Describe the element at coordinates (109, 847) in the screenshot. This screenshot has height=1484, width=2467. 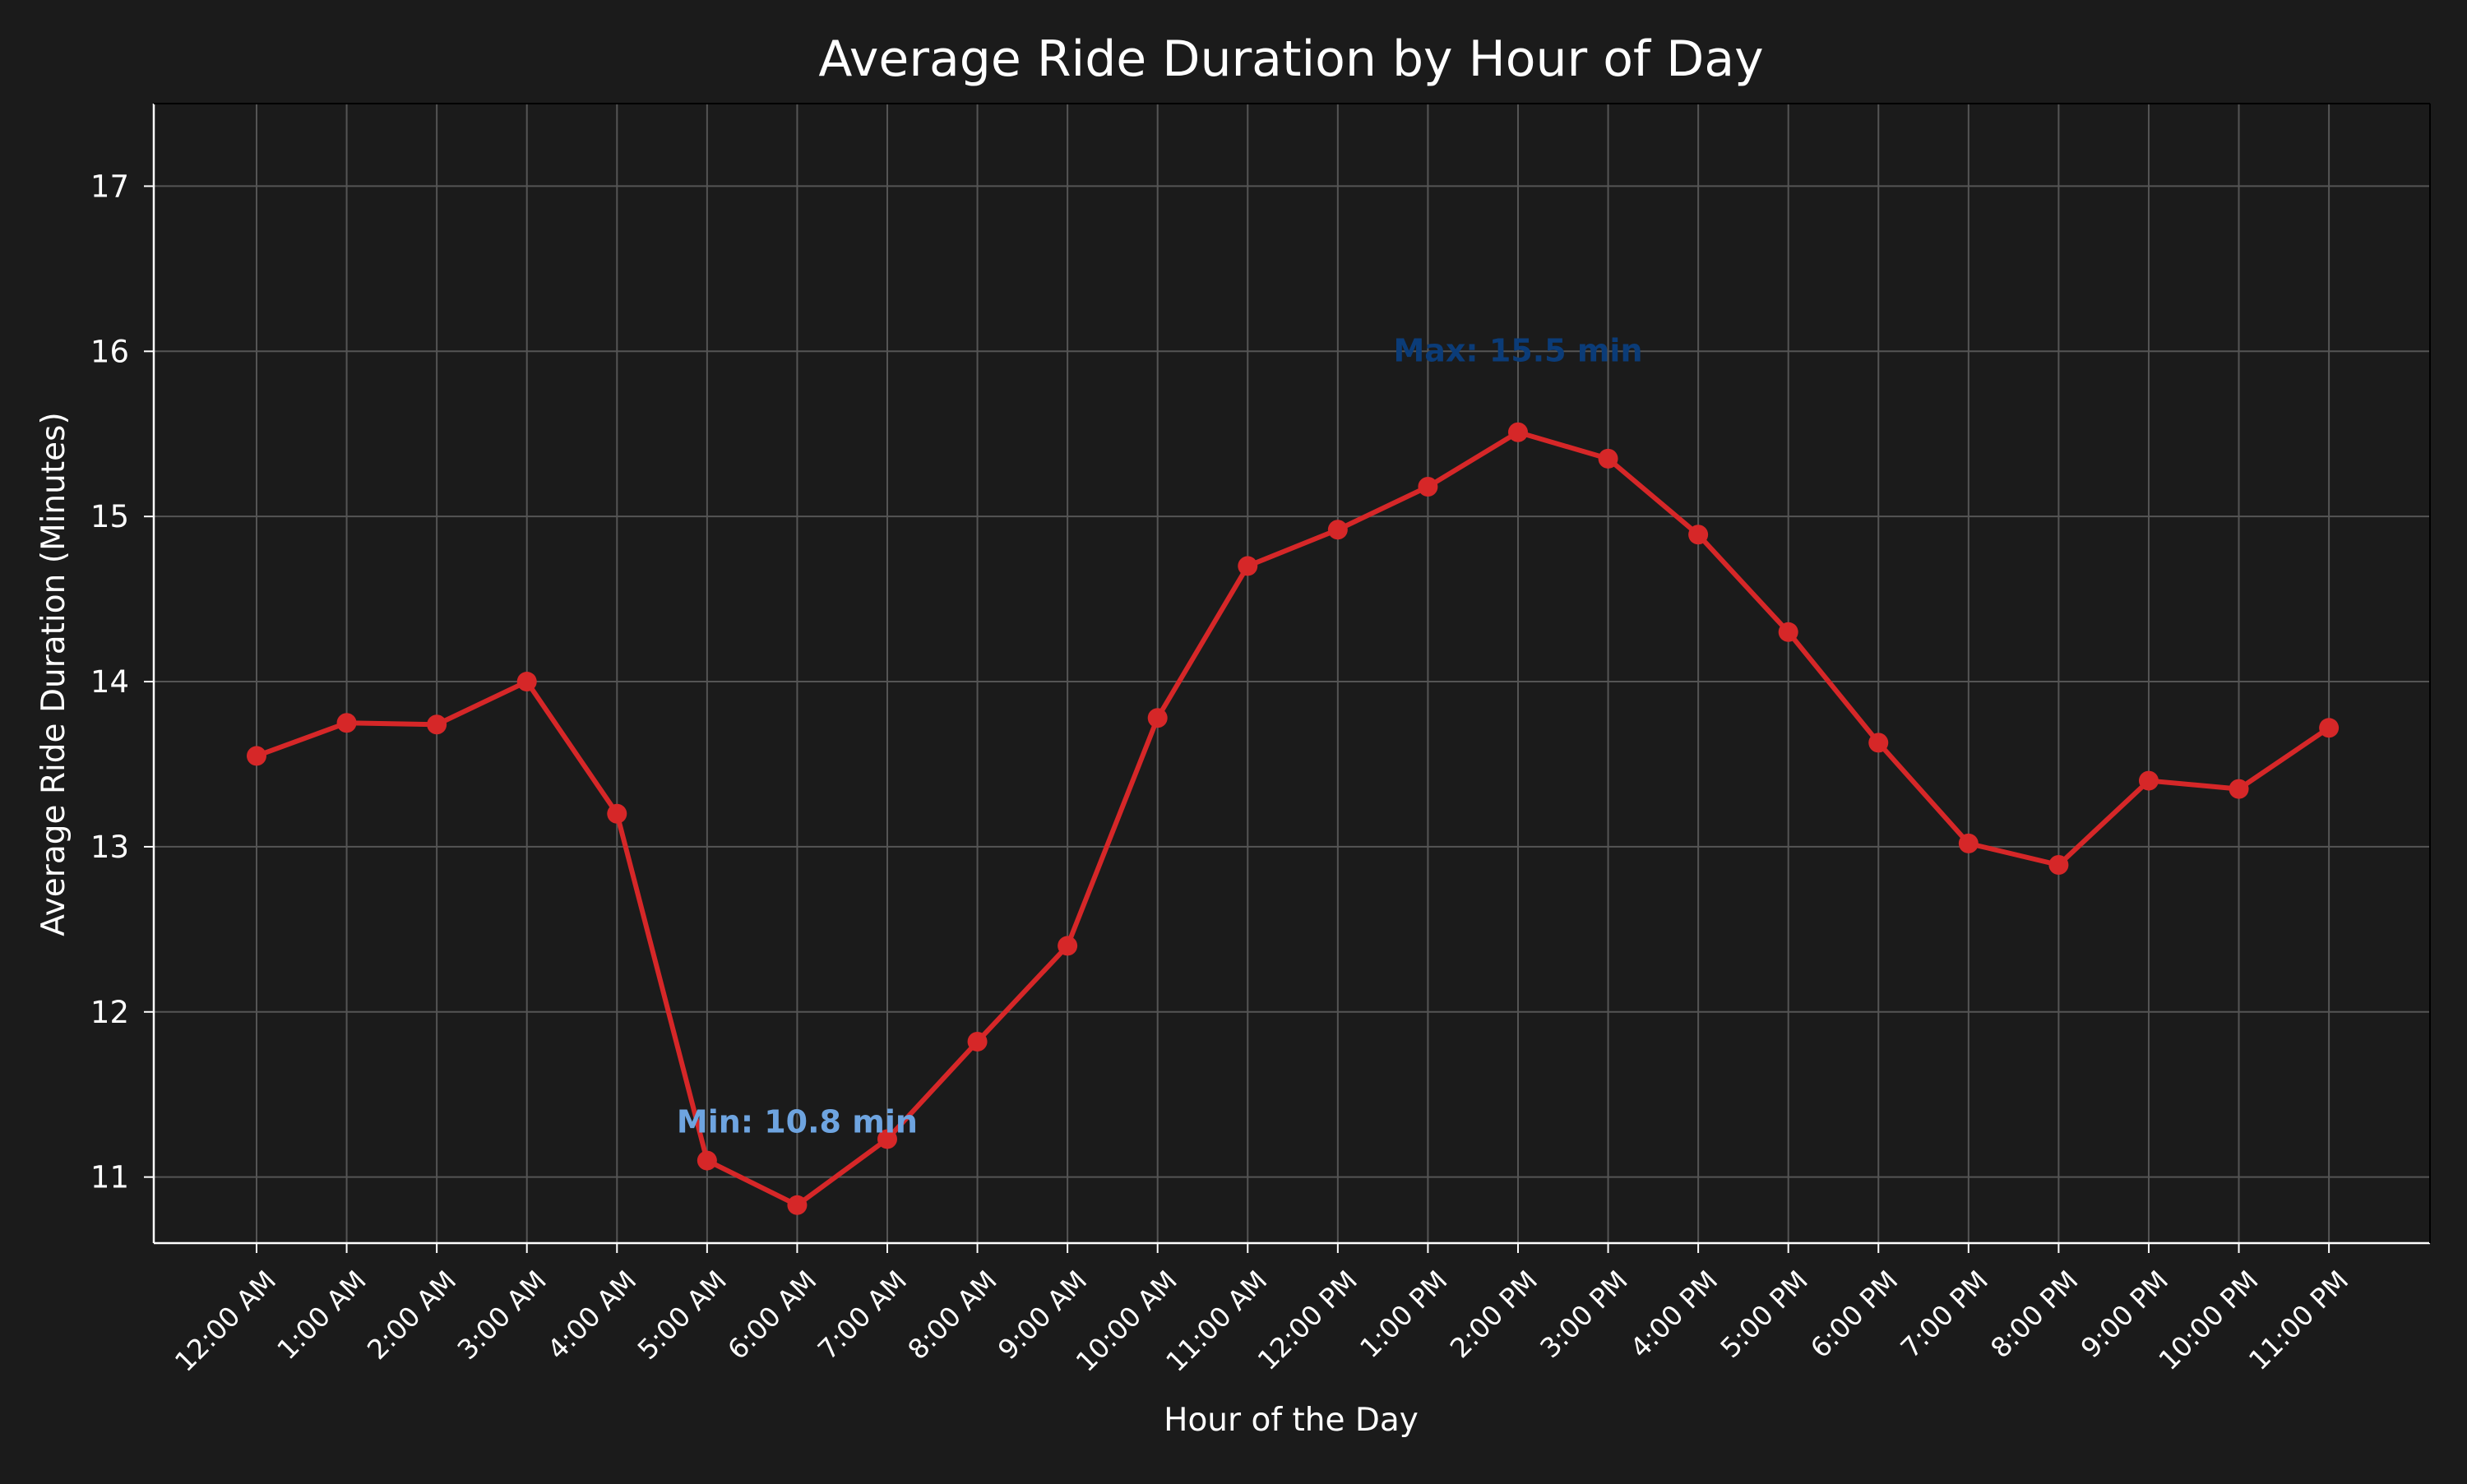
I see `y-tick-label: 13` at that location.